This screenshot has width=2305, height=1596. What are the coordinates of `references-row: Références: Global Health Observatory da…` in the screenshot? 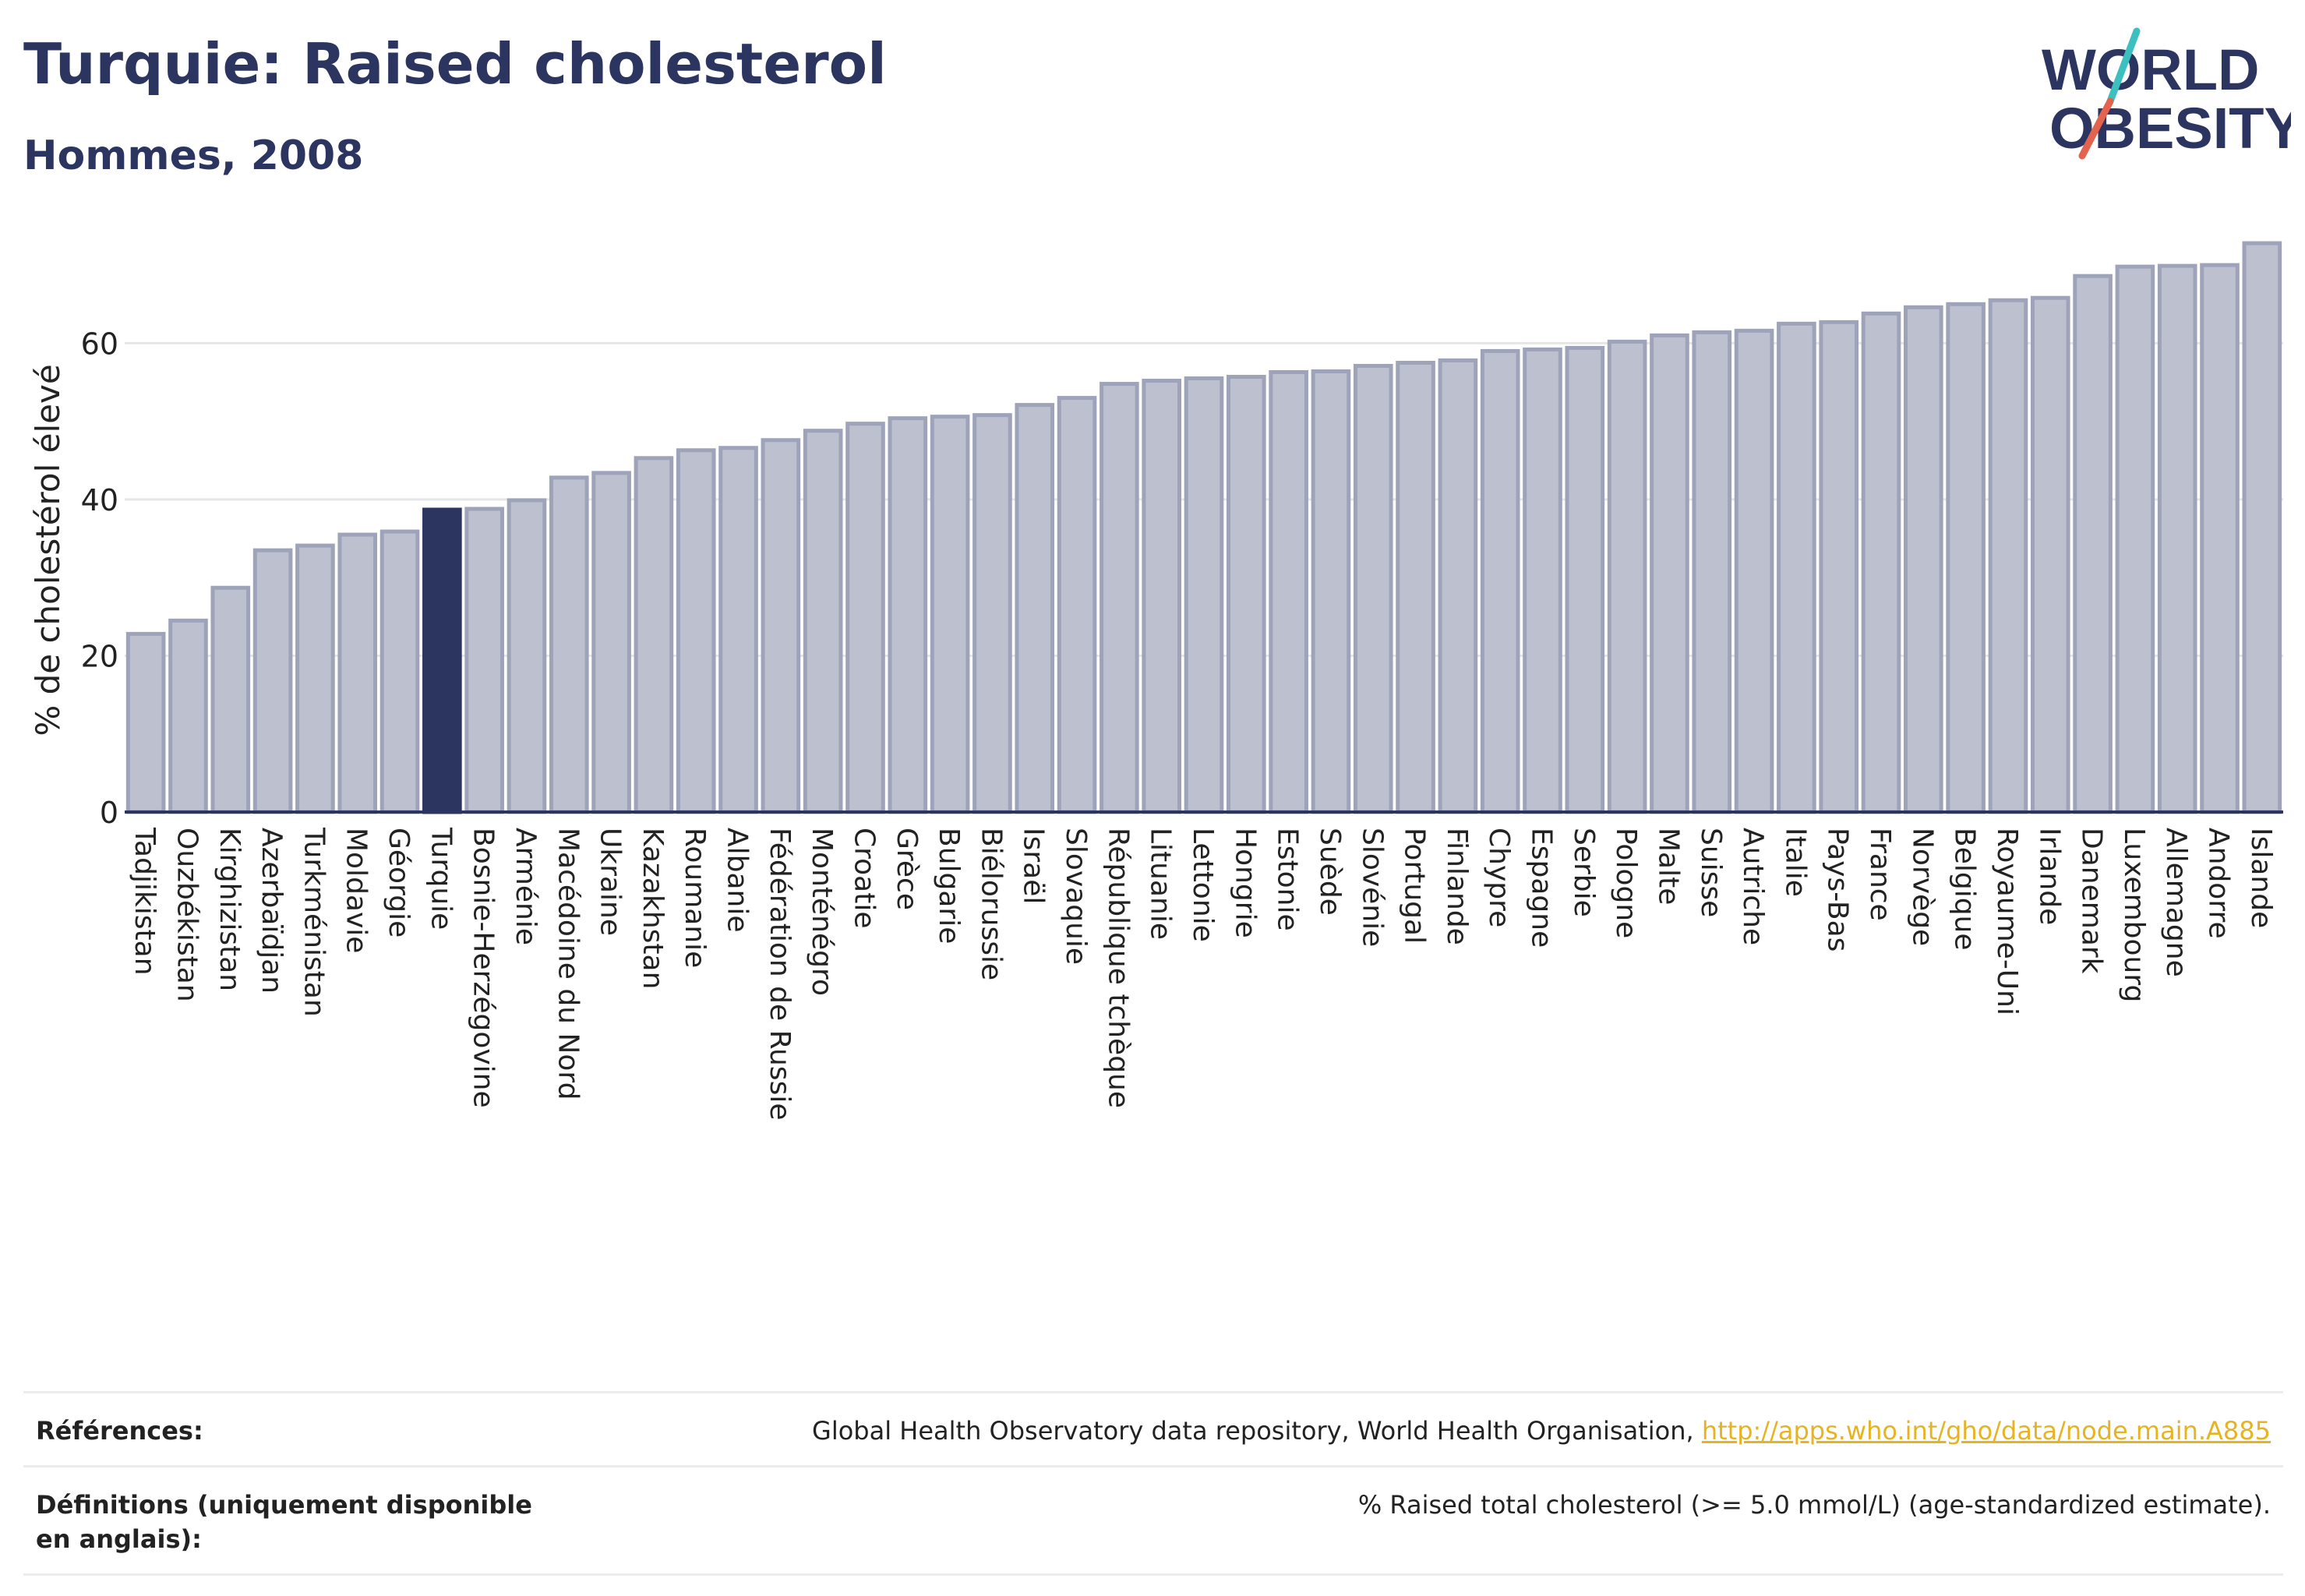 It's located at (1153, 1428).